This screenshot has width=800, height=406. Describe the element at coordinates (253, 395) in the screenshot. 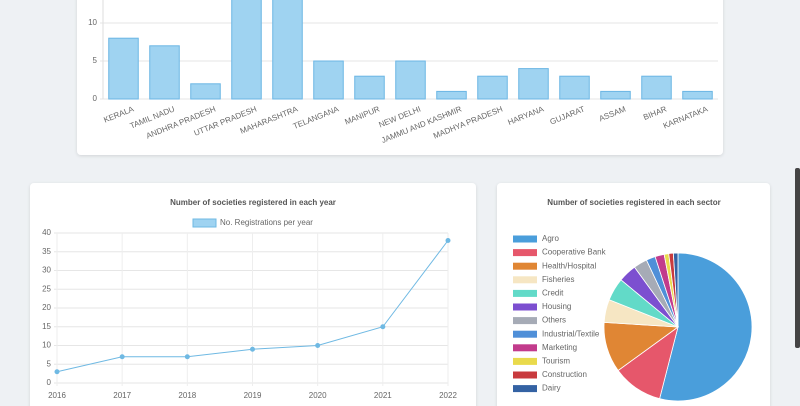

I see `x-tick-label: 2019` at that location.